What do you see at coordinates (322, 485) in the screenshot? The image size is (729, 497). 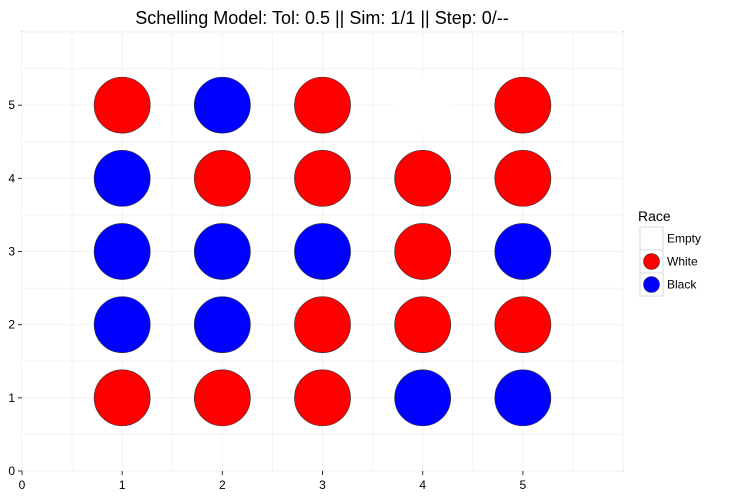 I see `x-tick-label: 3` at bounding box center [322, 485].